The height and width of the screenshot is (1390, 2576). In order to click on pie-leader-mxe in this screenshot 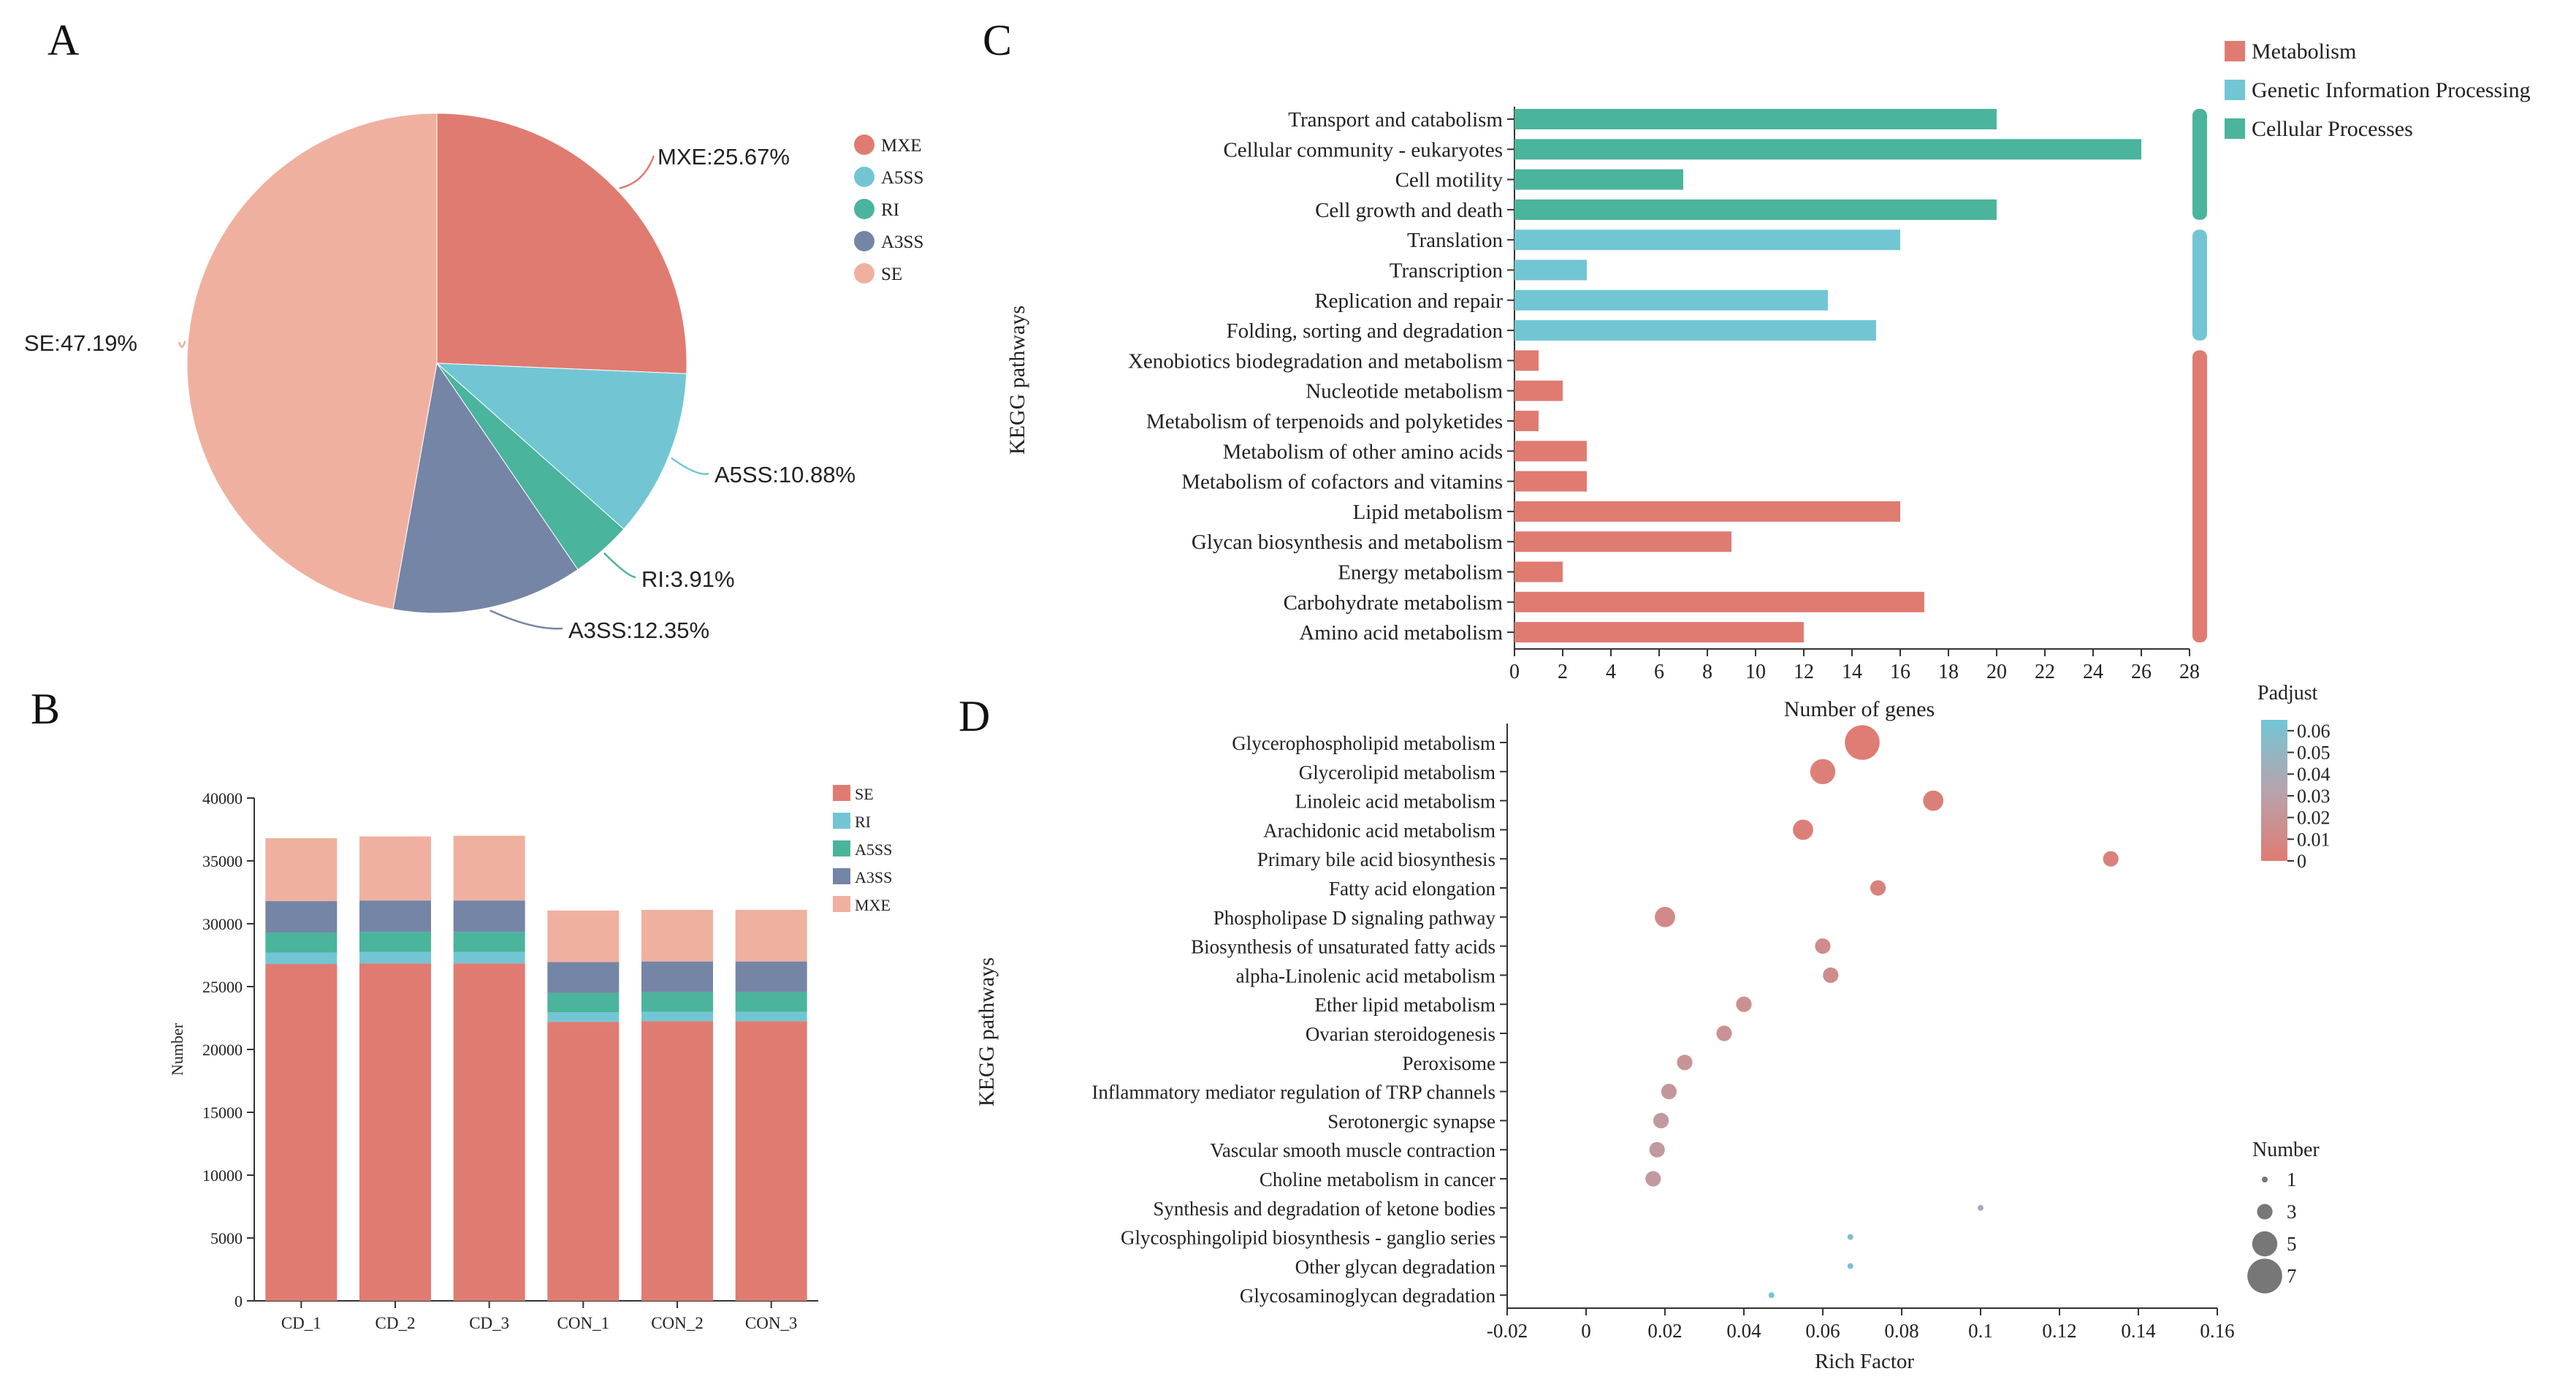, I will do `click(637, 172)`.